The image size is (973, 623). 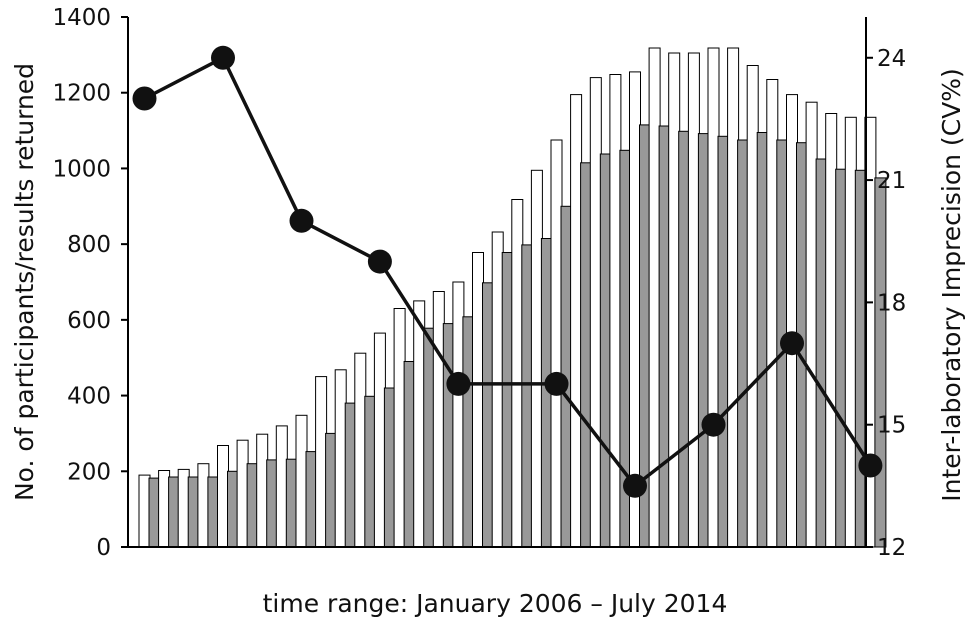 What do you see at coordinates (495, 603) in the screenshot?
I see `x-axis-title: time range: January 2006 – July 2014` at bounding box center [495, 603].